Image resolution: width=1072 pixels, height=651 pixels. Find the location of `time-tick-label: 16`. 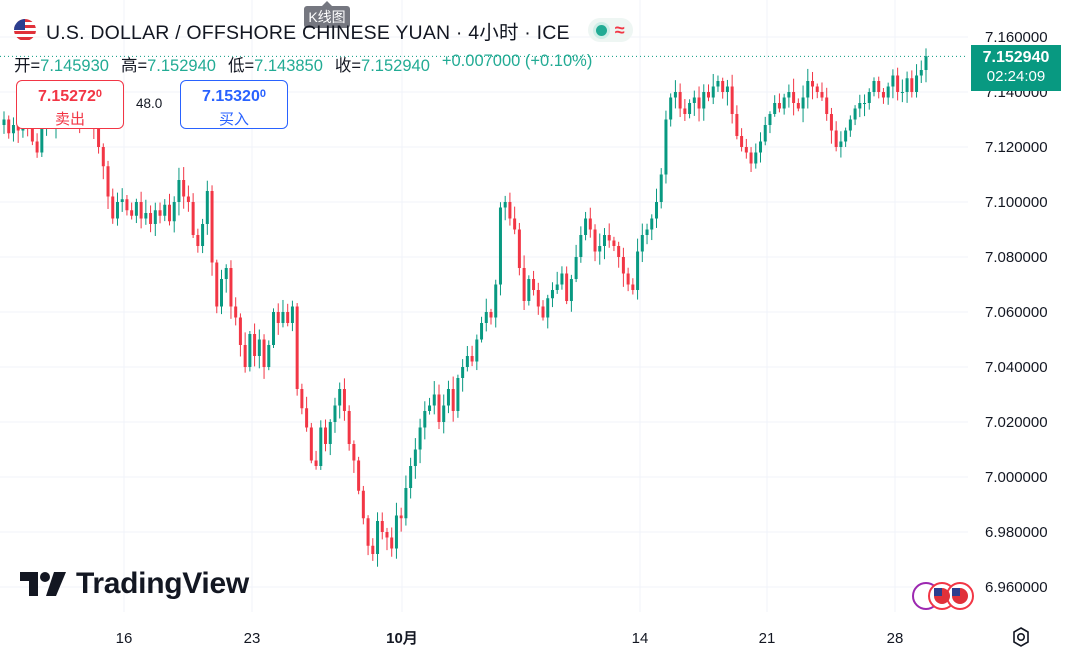

time-tick-label: 16 is located at coordinates (124, 638).